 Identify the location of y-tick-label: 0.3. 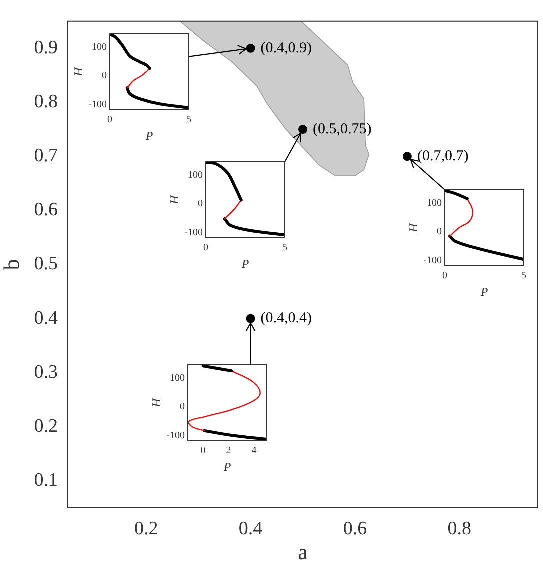
(46, 372).